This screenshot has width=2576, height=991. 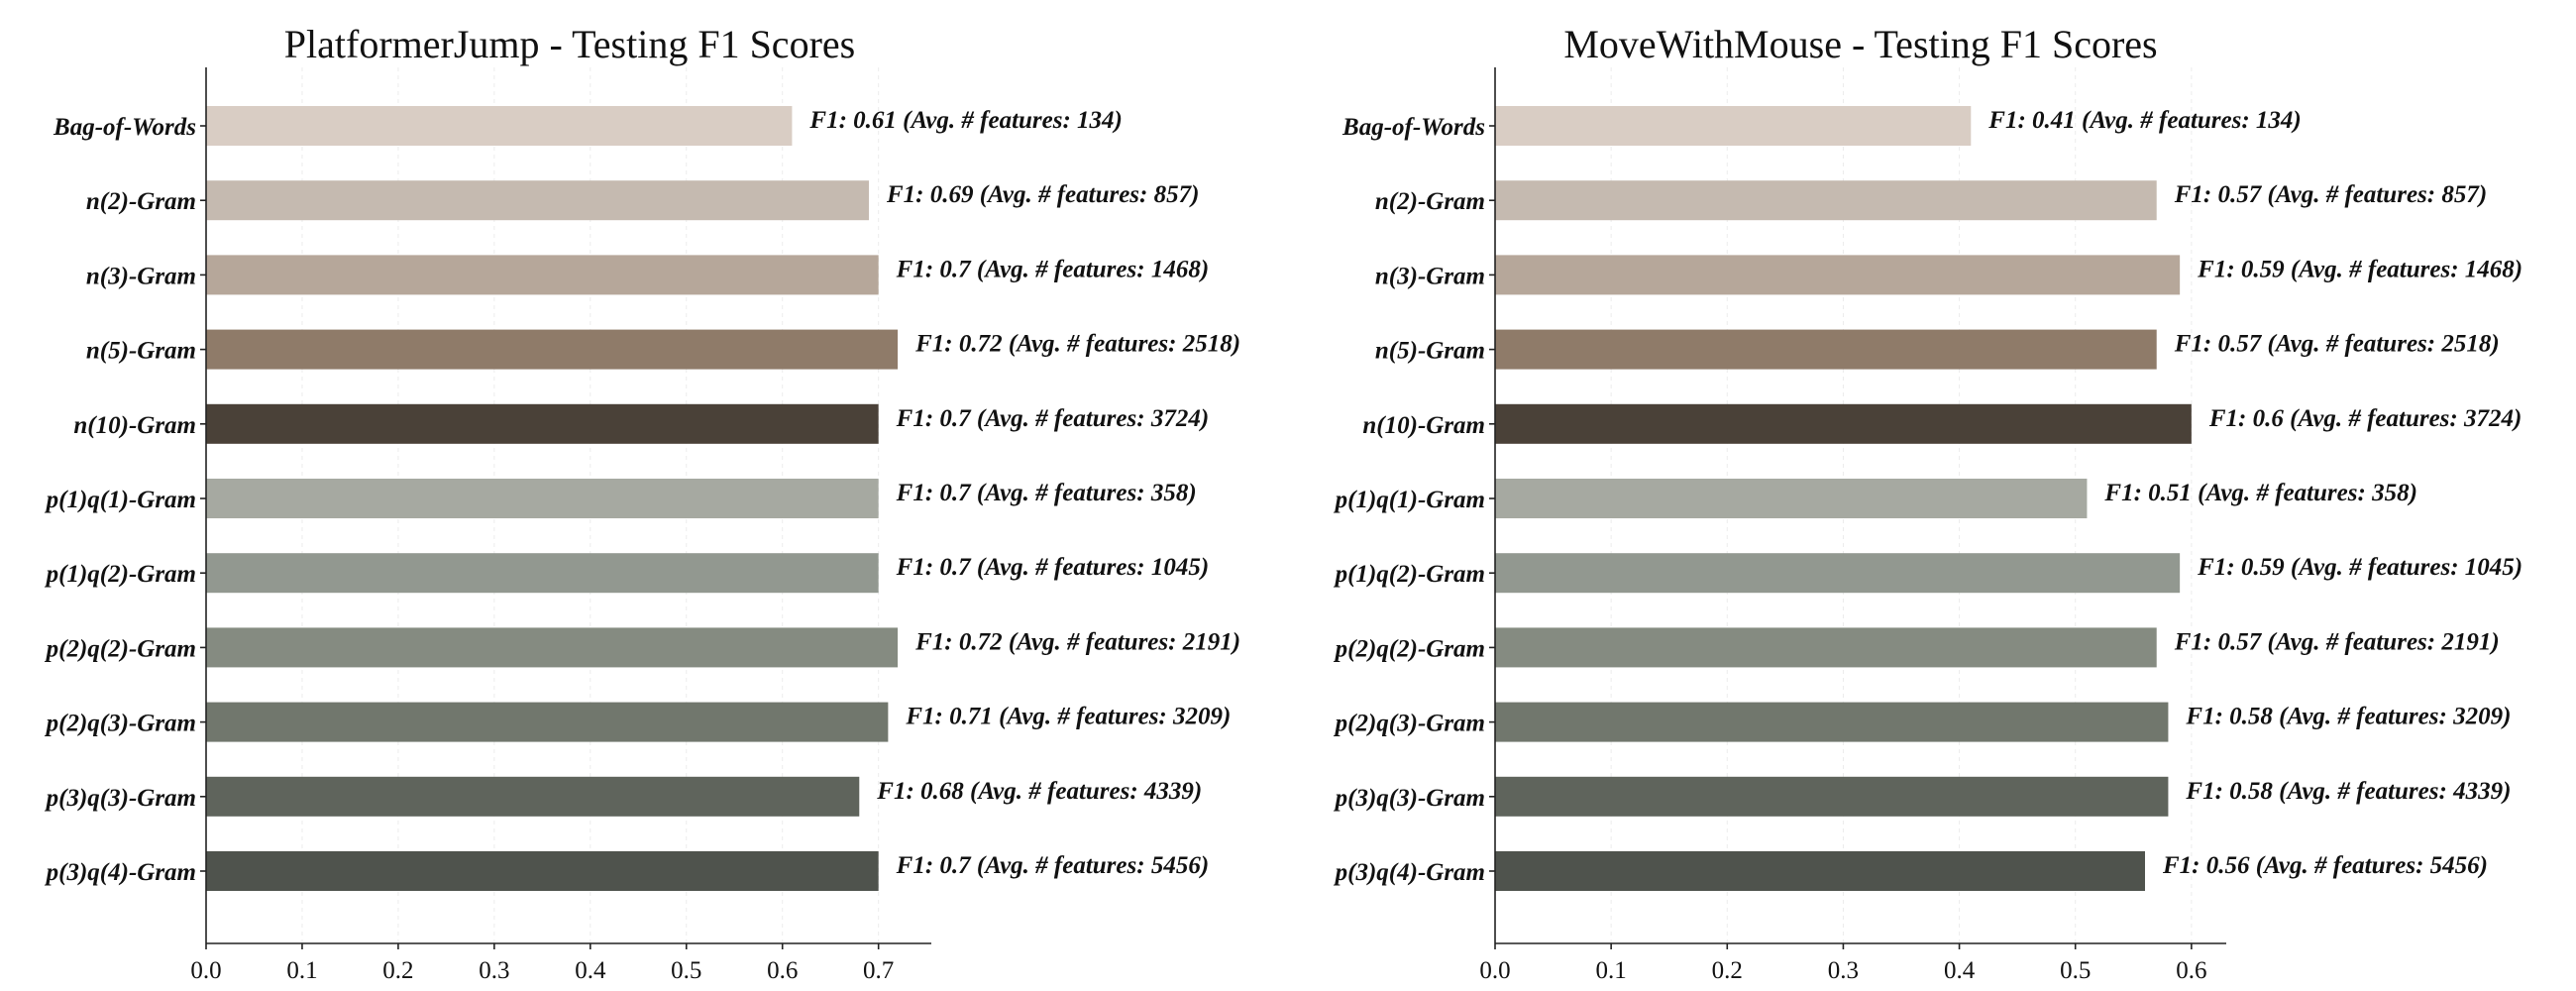 What do you see at coordinates (2348, 791) in the screenshot?
I see `data-label: F1: 0.58 (Avg. # features: 4339)` at bounding box center [2348, 791].